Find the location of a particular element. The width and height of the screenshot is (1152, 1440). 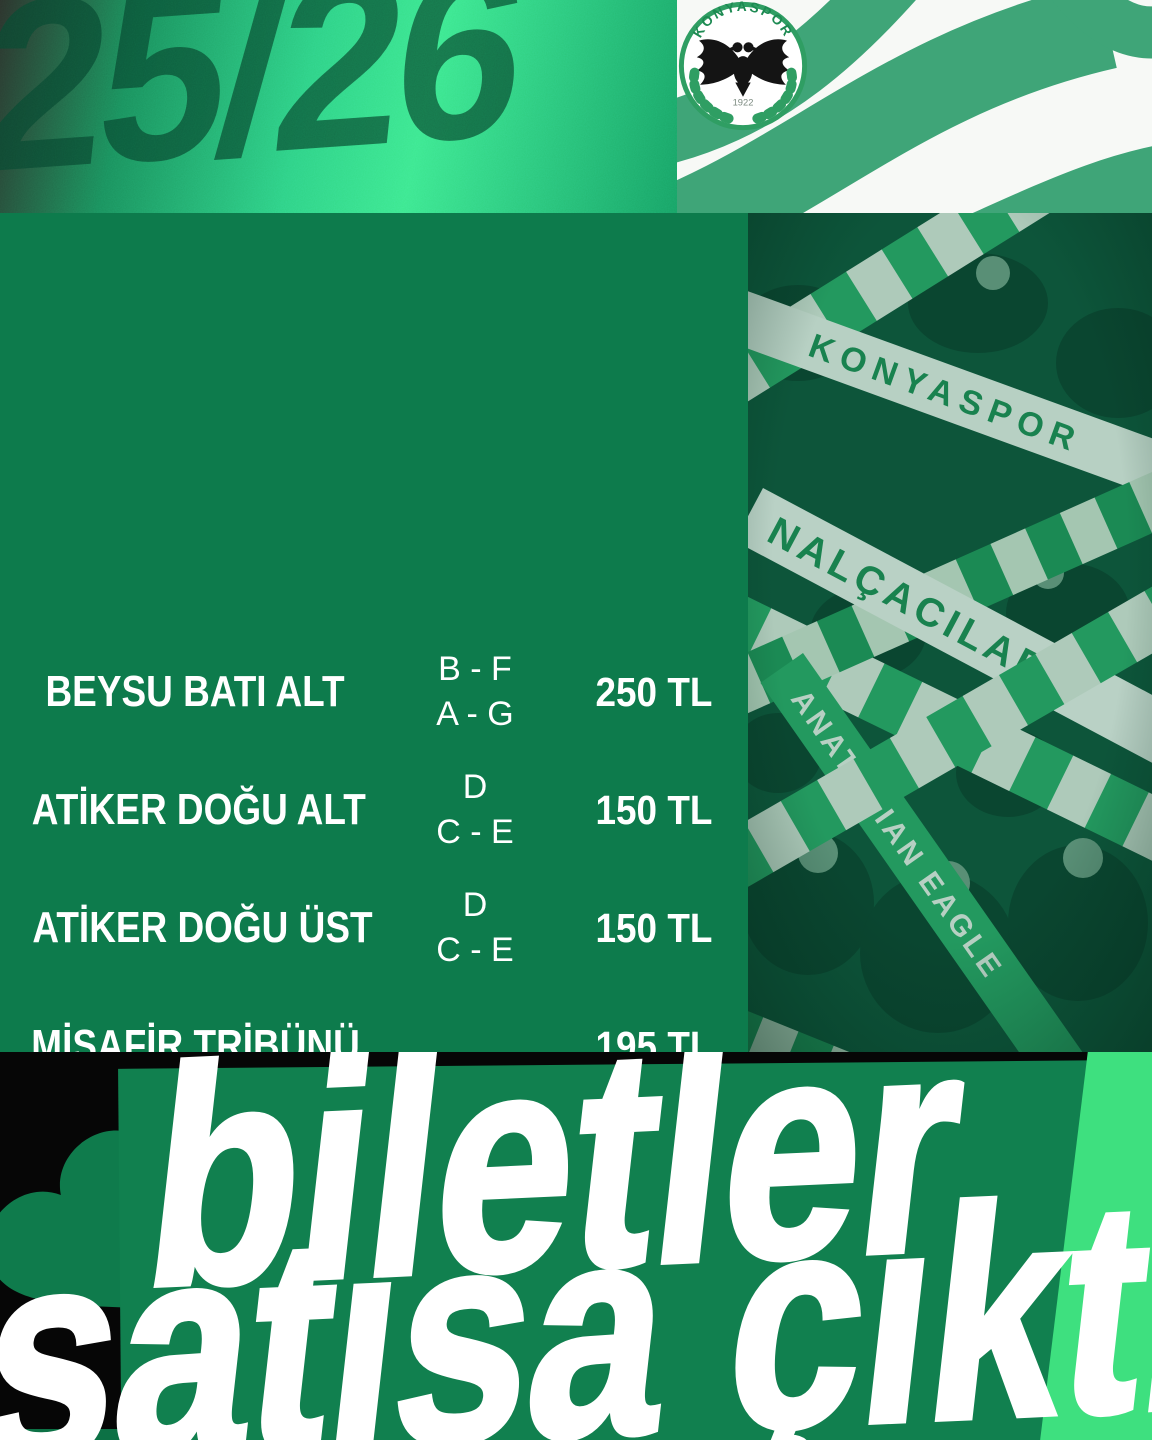

club-crest: KONYASPOR 1922 is located at coordinates (743, 65).